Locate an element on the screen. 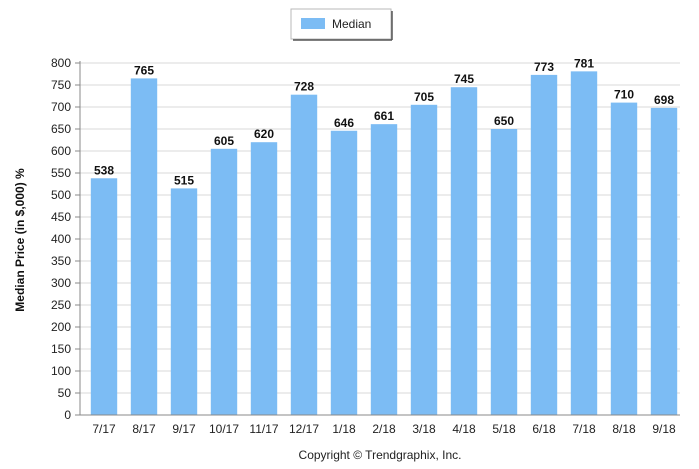  y-tick-label: 500 is located at coordinates (61, 195).